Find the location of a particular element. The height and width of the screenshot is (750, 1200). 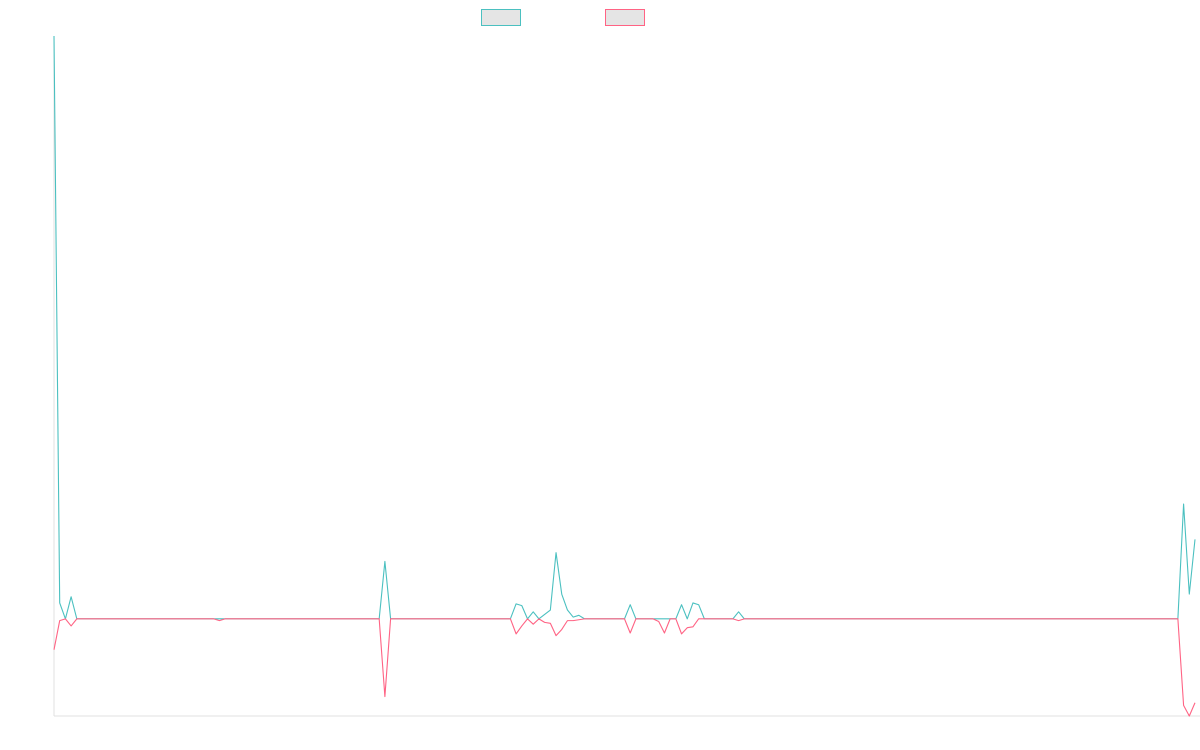

legend is located at coordinates (563, 17).